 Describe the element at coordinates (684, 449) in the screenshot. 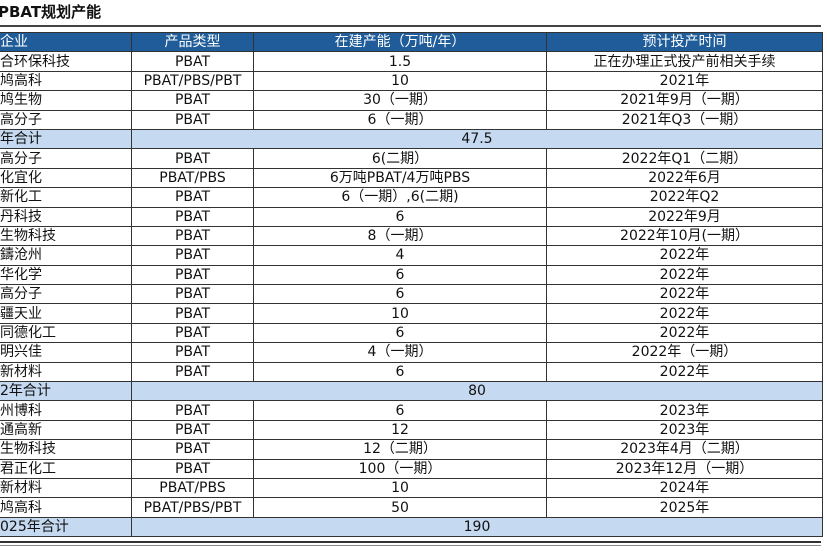

I see `time-cell: 2023年4月（二期）` at that location.